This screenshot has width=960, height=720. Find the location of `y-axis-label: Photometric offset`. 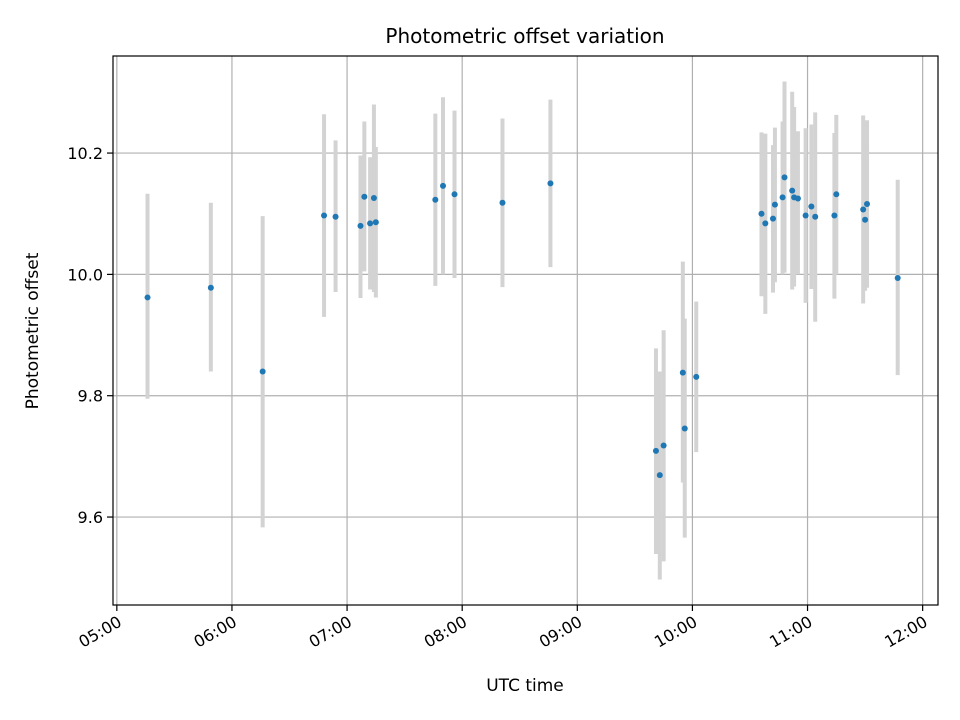

y-axis-label: Photometric offset is located at coordinates (33, 330).